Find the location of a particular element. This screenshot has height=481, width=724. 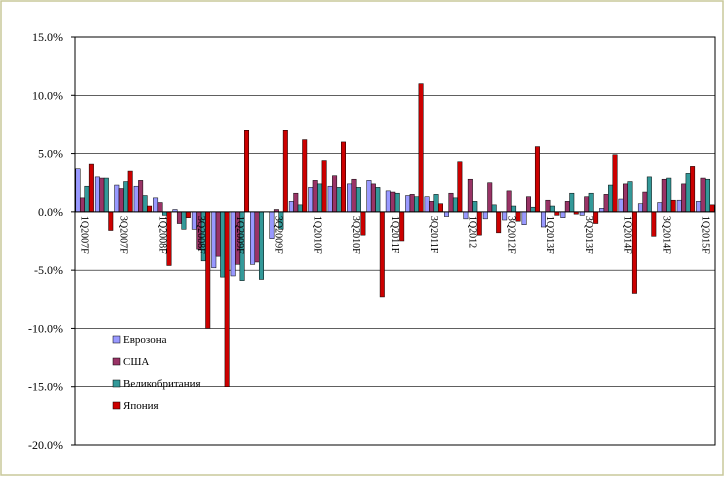

legend-label: Великобритания is located at coordinates (162, 384).